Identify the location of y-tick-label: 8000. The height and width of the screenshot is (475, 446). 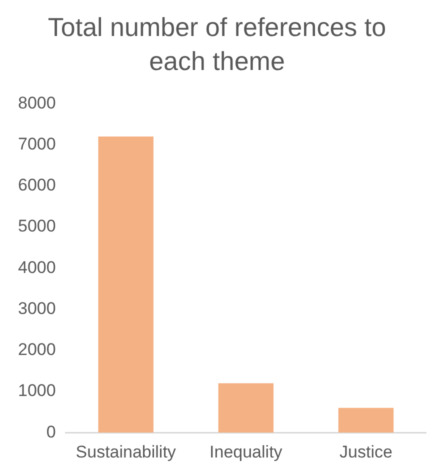
(37, 102).